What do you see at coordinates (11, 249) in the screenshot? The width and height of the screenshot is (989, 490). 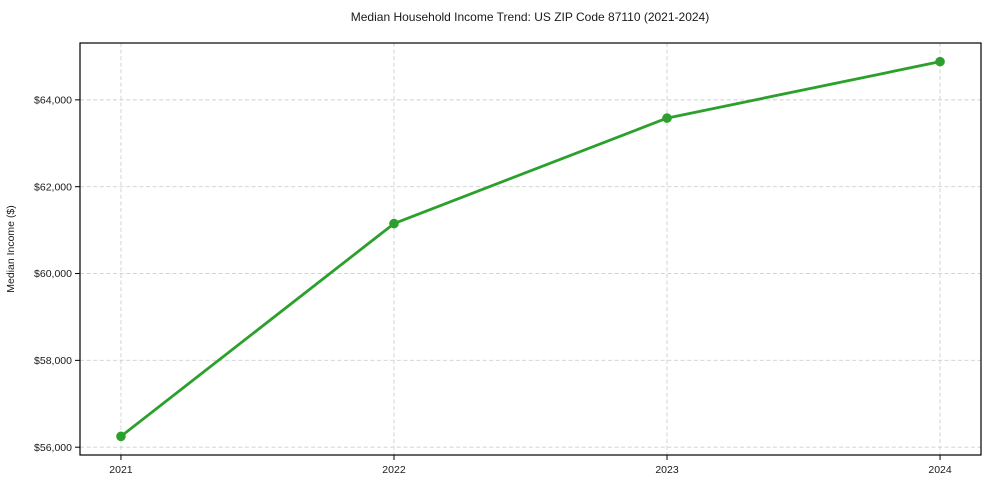 I see `y-axis-label: Median Income ($)` at bounding box center [11, 249].